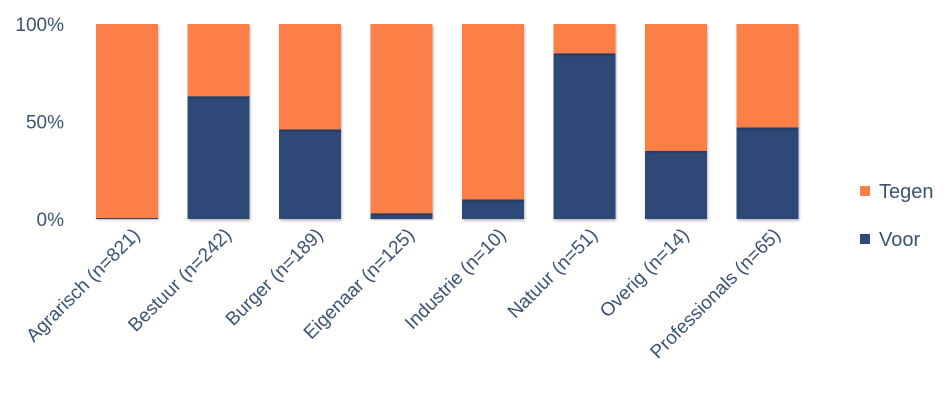 The image size is (946, 411). Describe the element at coordinates (906, 192) in the screenshot. I see `legend-label-tegen: Tegen` at that location.